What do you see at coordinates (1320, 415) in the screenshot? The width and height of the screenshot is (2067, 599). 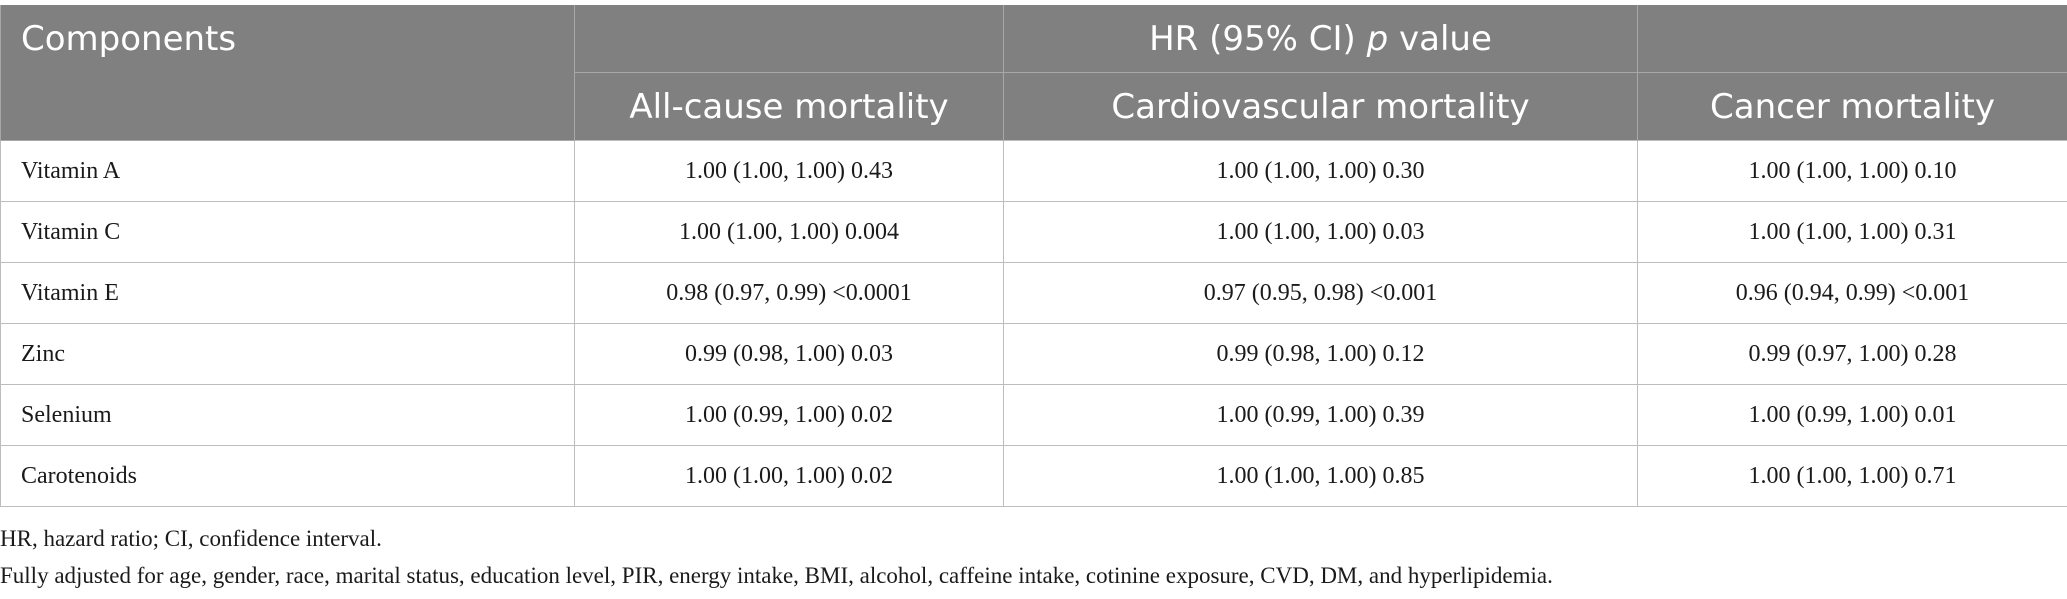 I see `cell-cardiovascular: 1.00 (0.99, 1.00) 0.39` at bounding box center [1320, 415].